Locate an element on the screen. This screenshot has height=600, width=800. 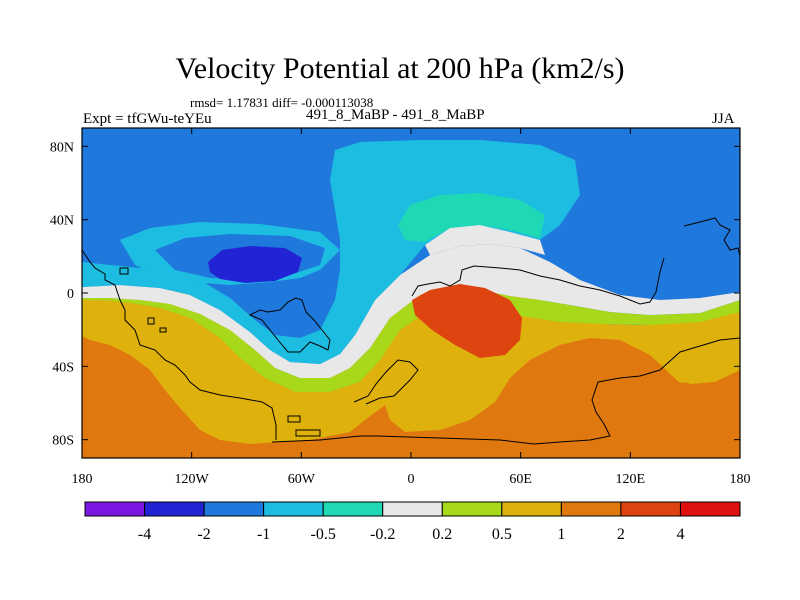
region-cyan-green is located at coordinates (471, 217).